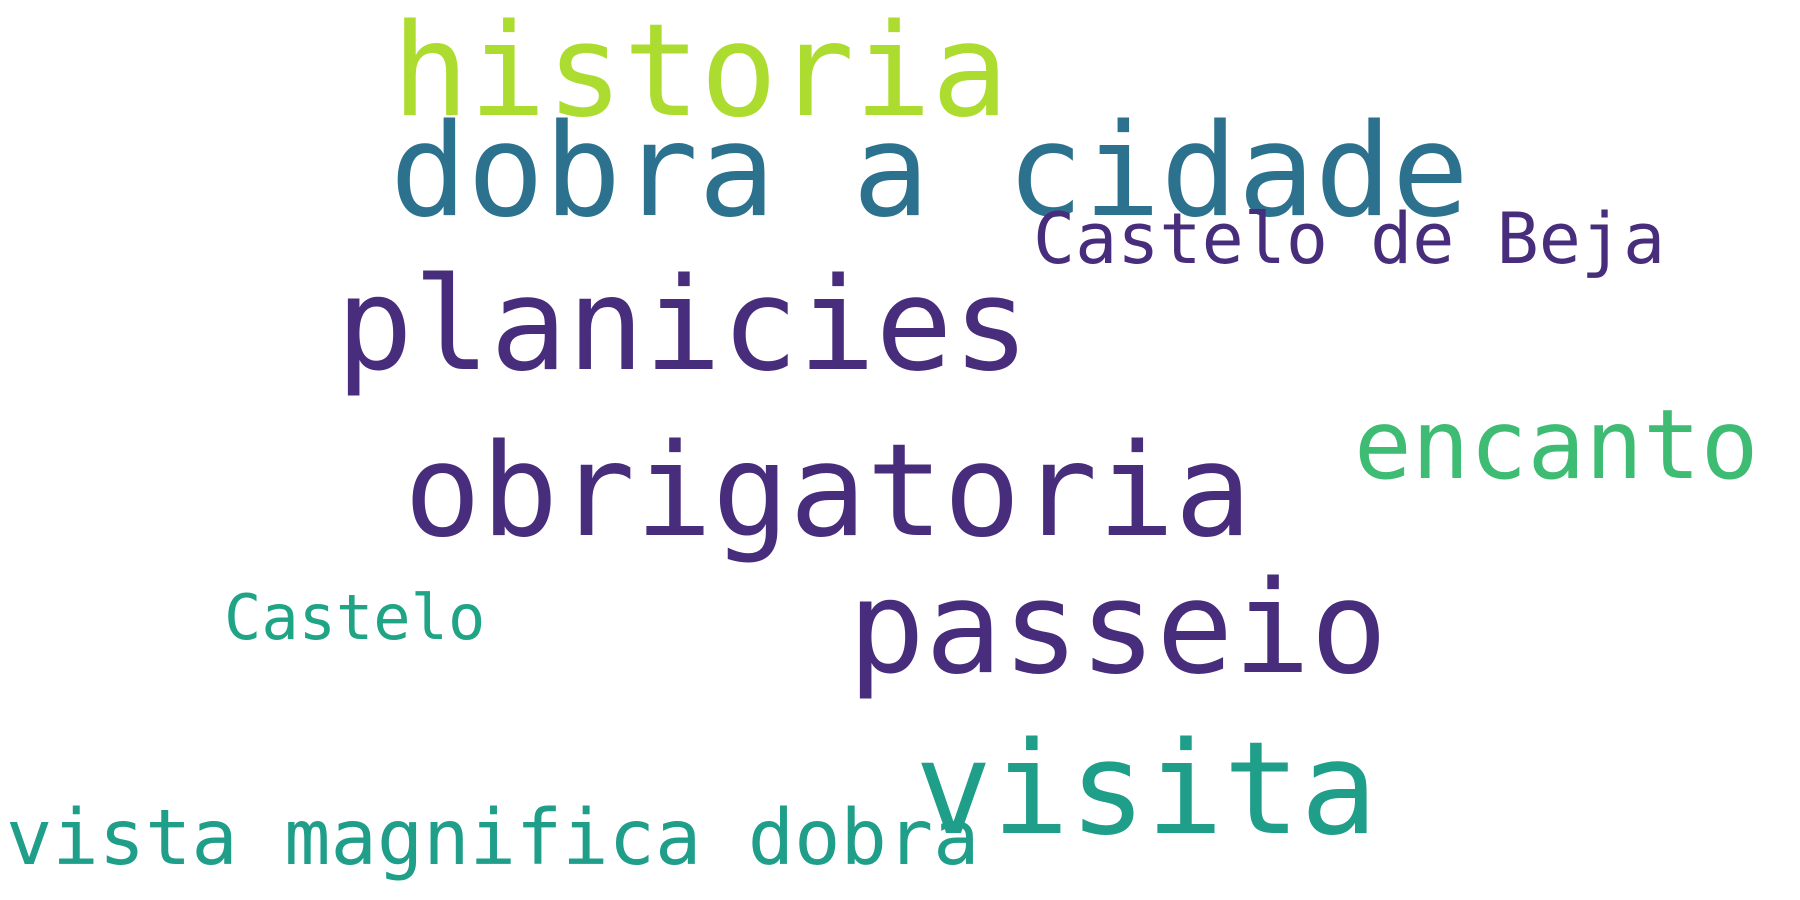  I want to click on word-castelo: Castelo, so click(355, 617).